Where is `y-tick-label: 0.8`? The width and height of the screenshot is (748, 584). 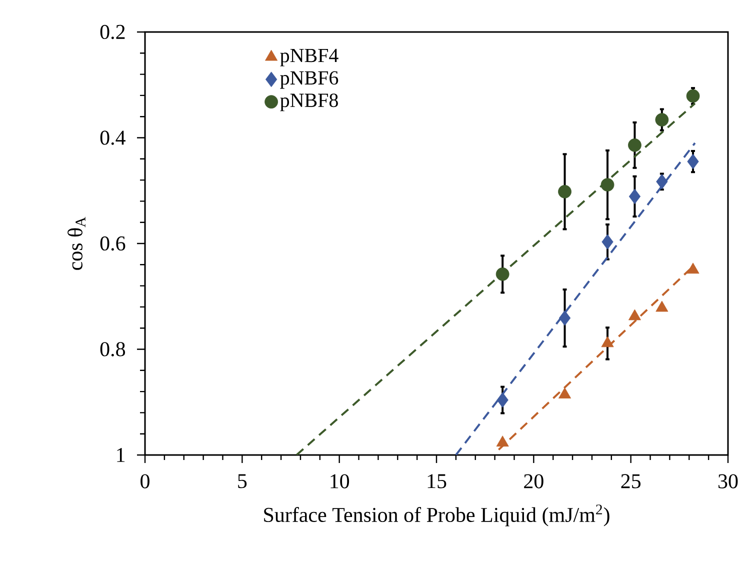 y-tick-label: 0.8 is located at coordinates (113, 349).